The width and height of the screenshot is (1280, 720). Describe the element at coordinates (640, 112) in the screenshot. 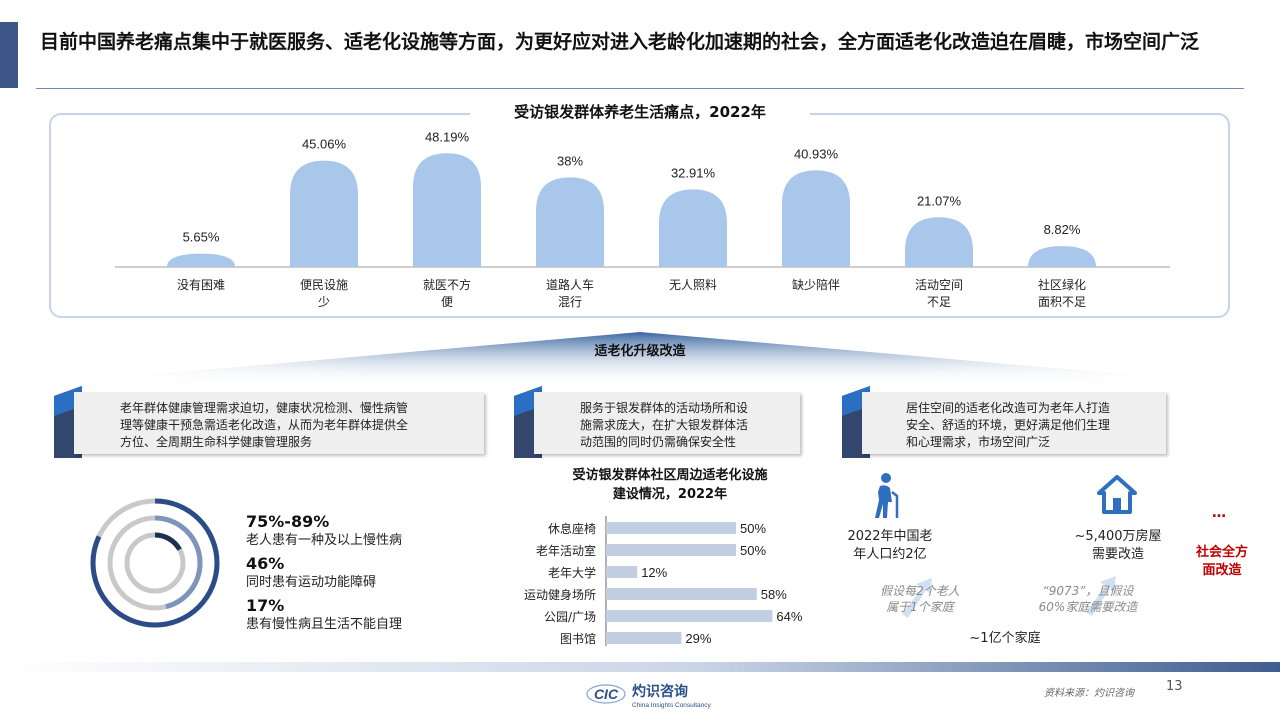

I see `pain-points-chart-title: 受访银发群体养老生活痛点，2022年` at that location.